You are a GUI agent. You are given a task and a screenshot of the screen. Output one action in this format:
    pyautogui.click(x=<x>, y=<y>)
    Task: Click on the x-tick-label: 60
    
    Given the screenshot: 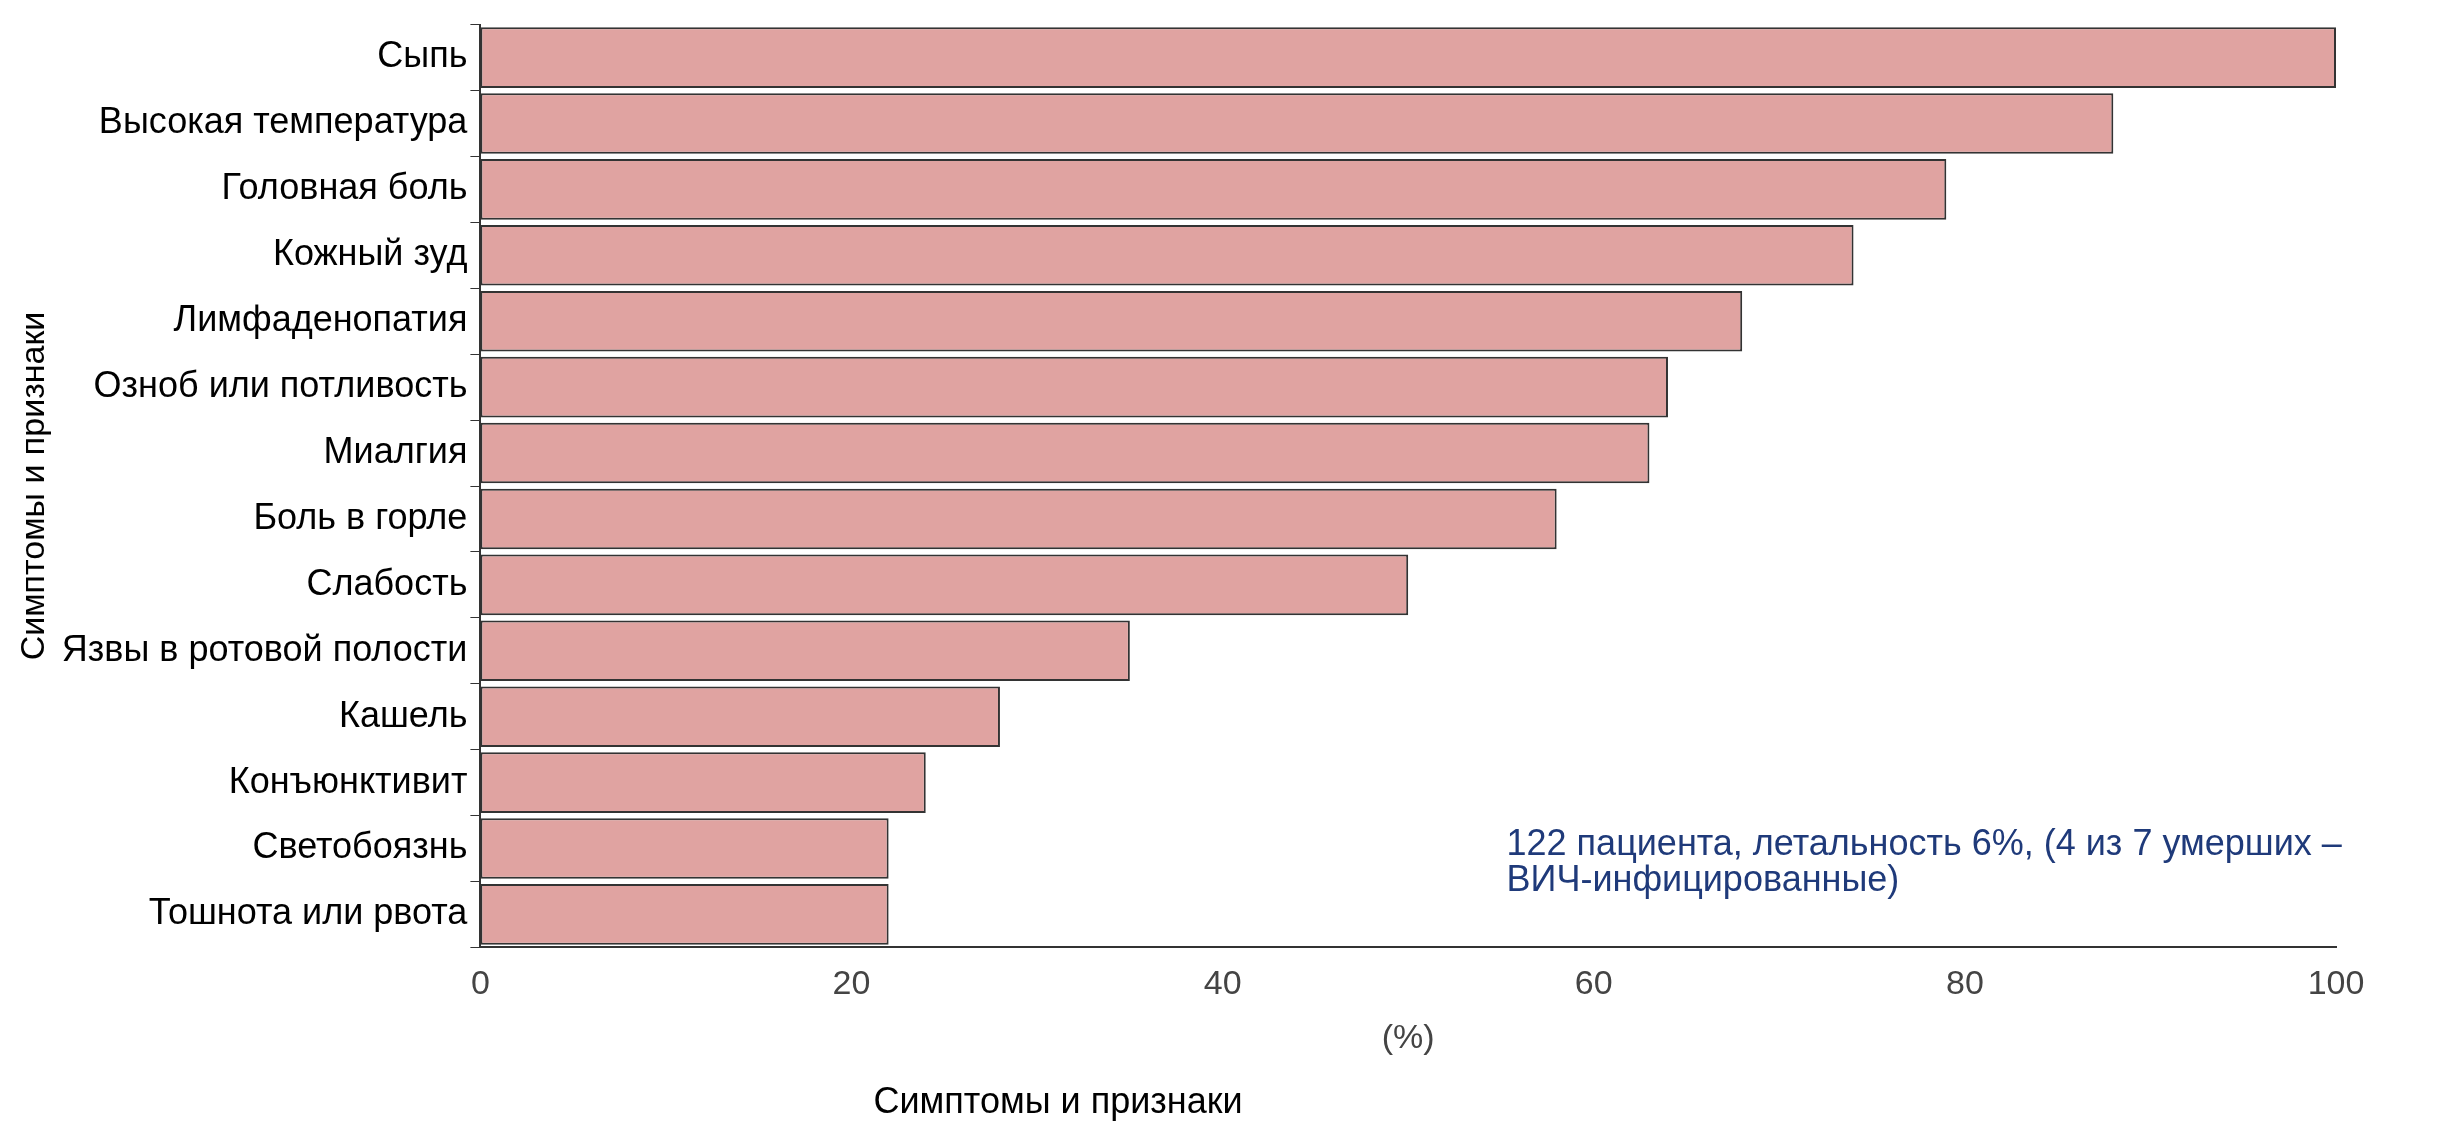 What is the action you would take?
    pyautogui.click(x=1593, y=982)
    